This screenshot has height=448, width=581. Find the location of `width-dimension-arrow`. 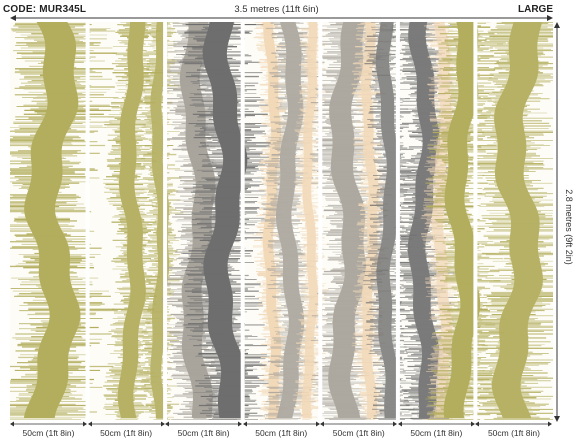

width-dimension-arrow is located at coordinates (281, 18).